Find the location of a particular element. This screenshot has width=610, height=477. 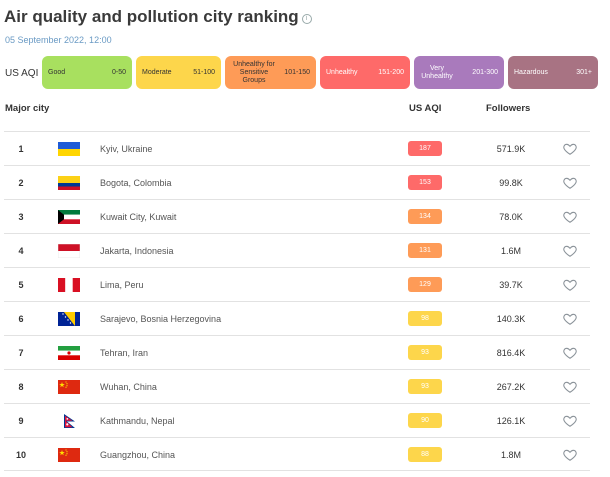

legend-chip-range: 101-150 is located at coordinates (297, 72).